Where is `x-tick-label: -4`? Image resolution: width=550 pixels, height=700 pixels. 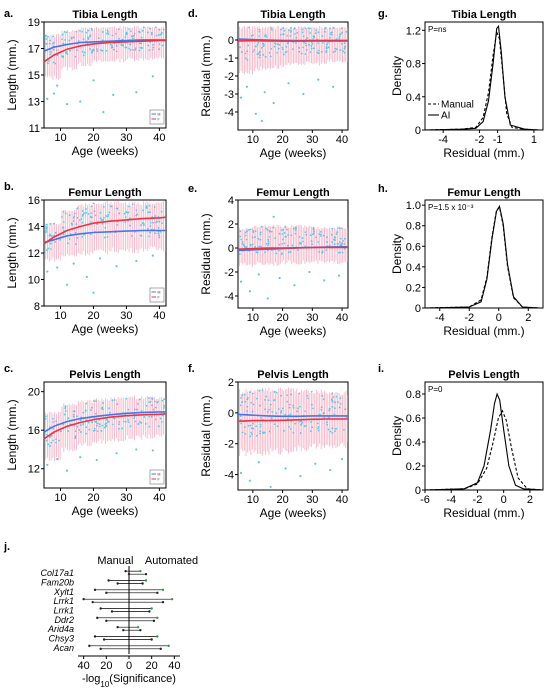 x-tick-label: -4 is located at coordinates (451, 500).